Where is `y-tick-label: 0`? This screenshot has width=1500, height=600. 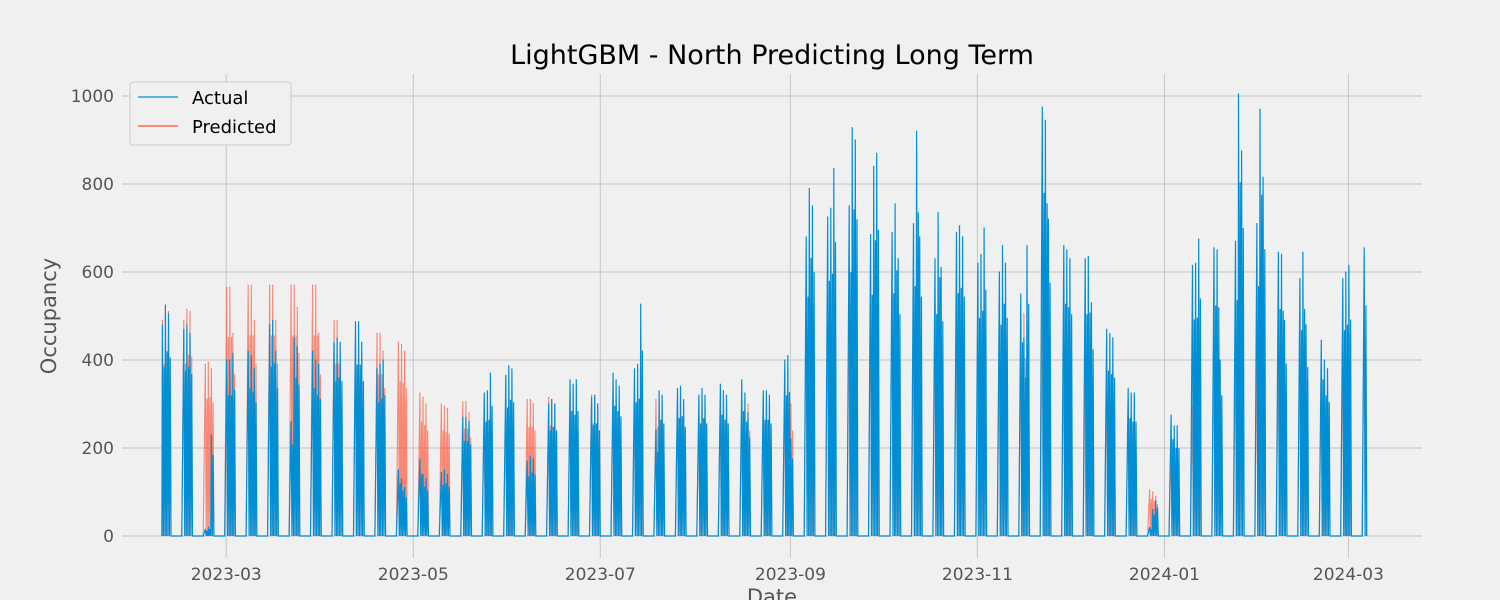 y-tick-label: 0 is located at coordinates (108, 537).